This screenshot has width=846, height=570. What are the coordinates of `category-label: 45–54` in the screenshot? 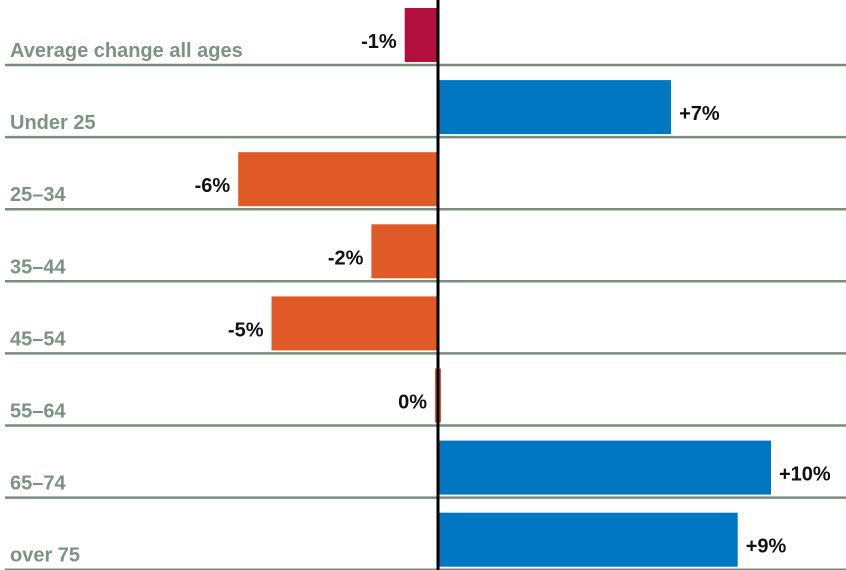 It's located at (38, 339).